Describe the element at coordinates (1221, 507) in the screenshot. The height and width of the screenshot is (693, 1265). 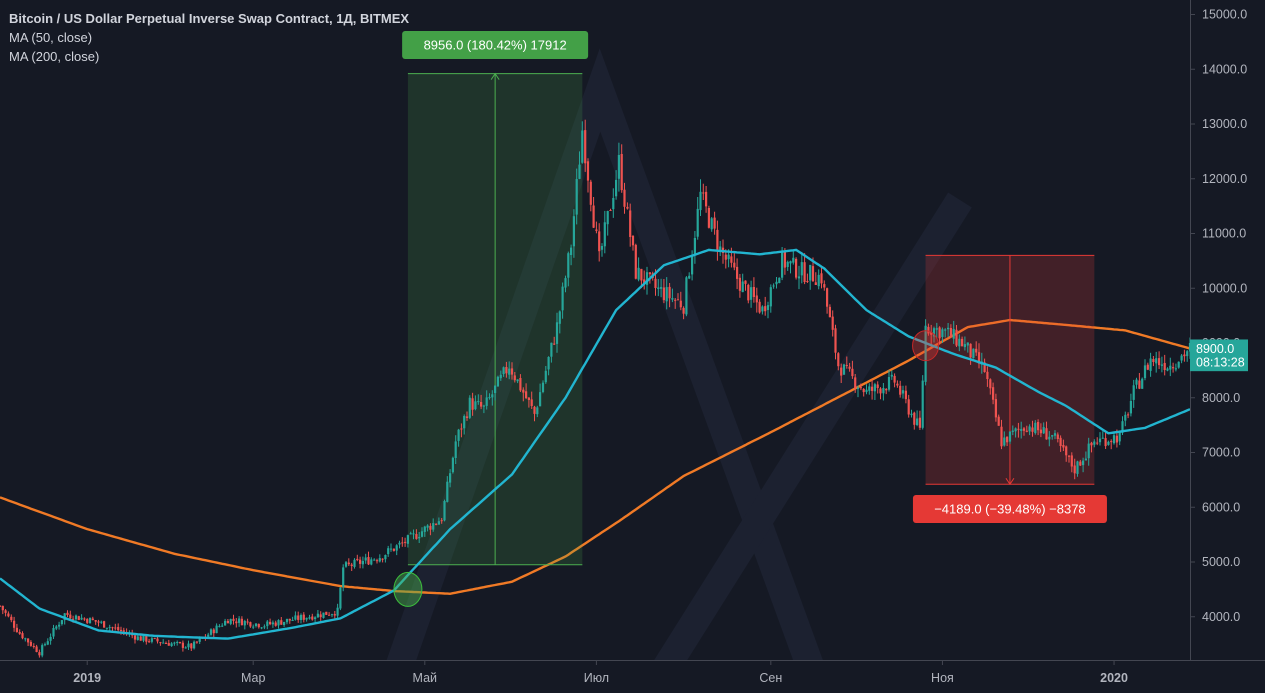
I see `price-tick-label: 6000.0` at that location.